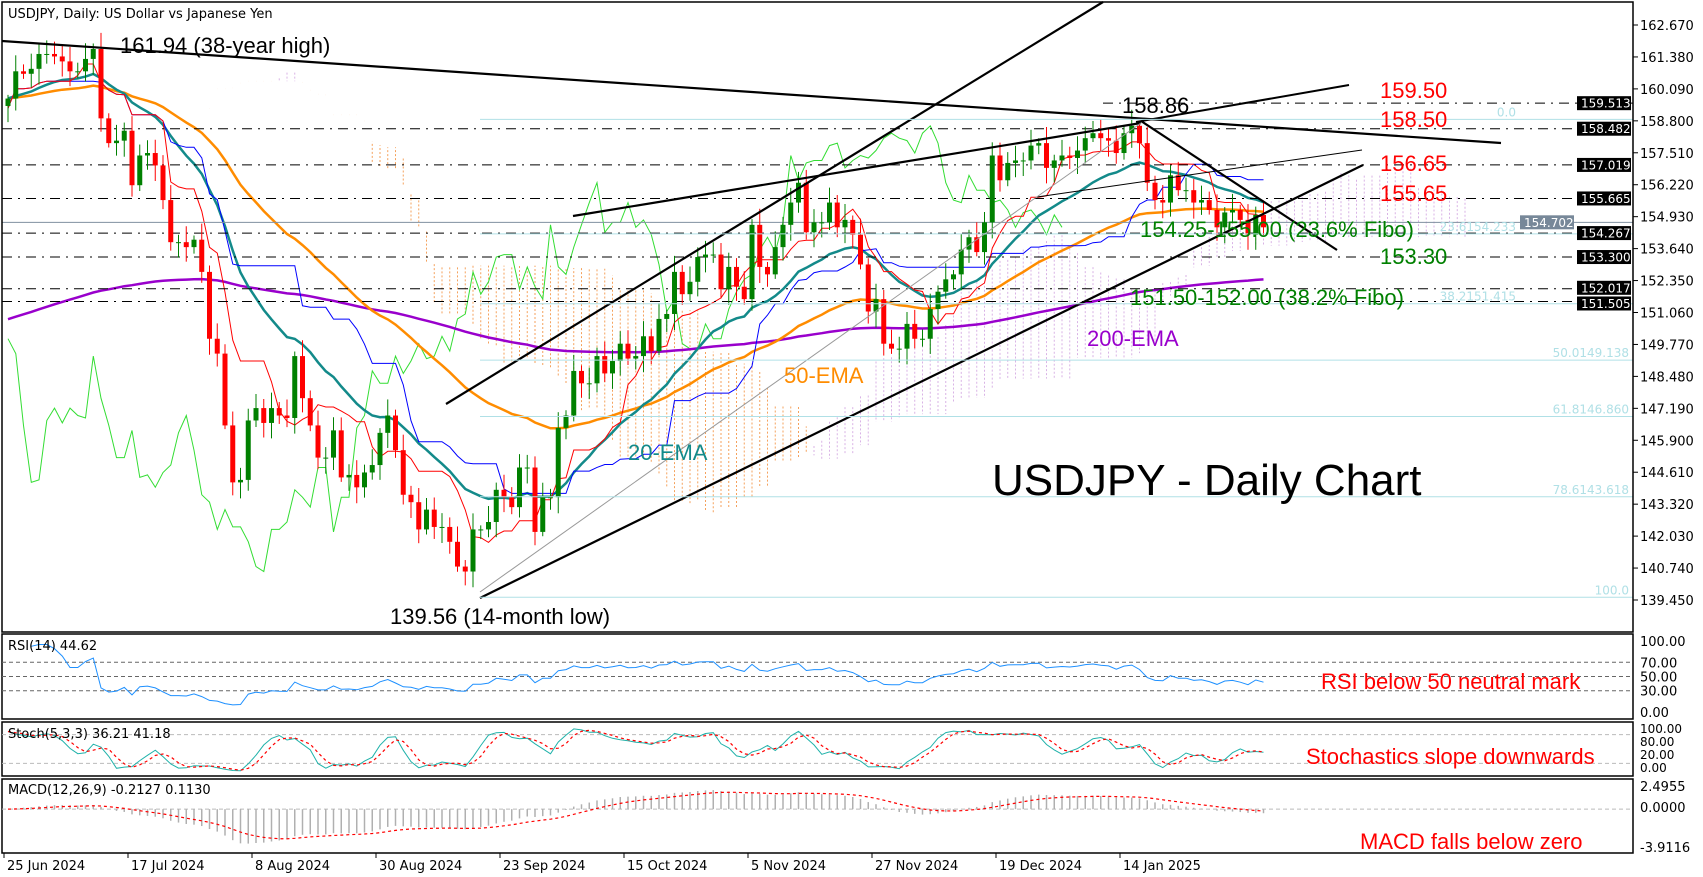  Describe the element at coordinates (1665, 848) in the screenshot. I see `macd-axis-label: -3.9116` at that location.